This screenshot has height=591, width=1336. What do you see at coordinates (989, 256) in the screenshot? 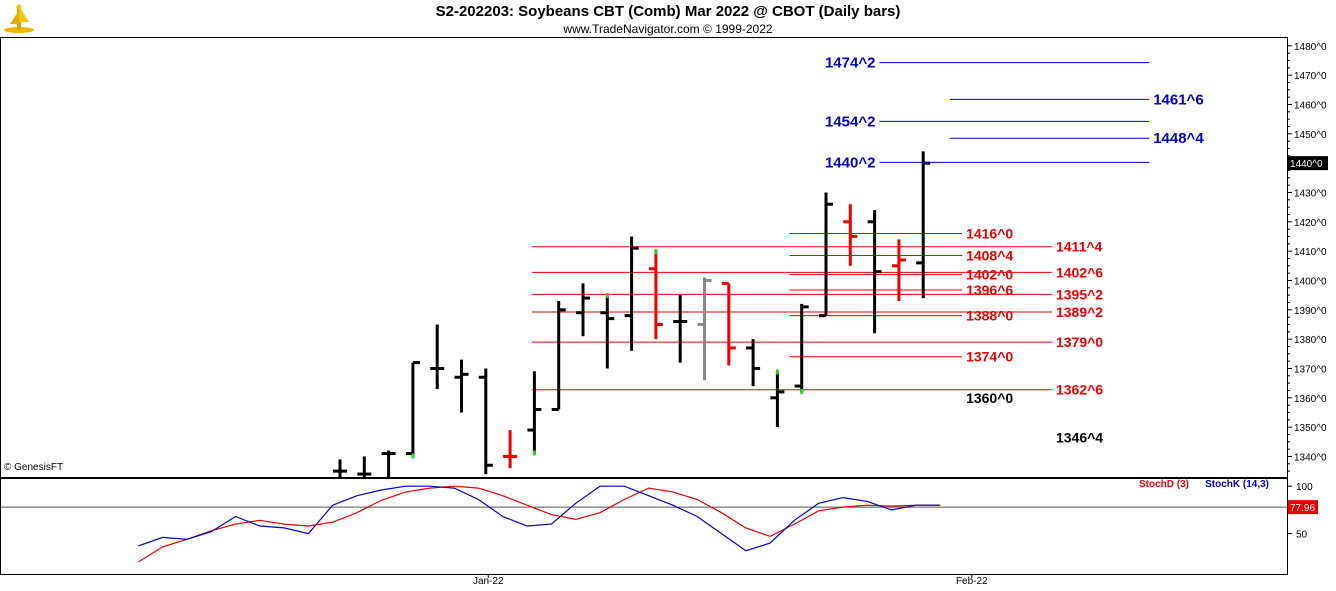
I see `level-label: 1408^4` at bounding box center [989, 256].